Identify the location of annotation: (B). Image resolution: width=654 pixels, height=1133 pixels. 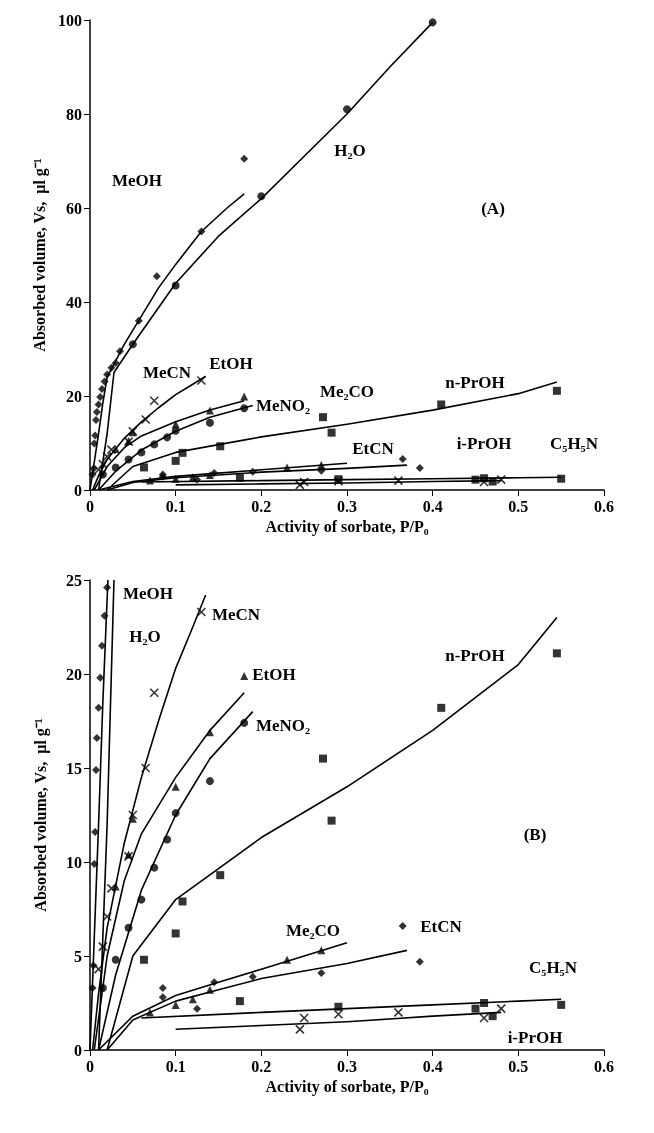
(535, 834).